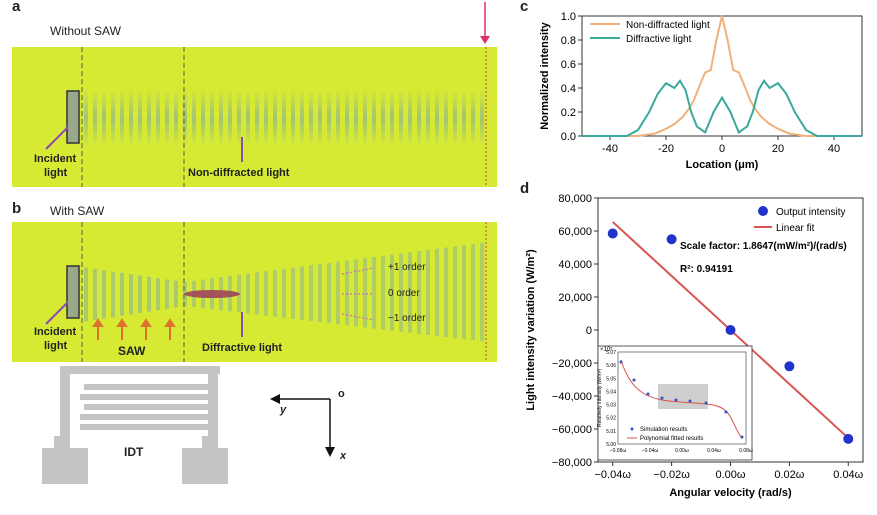  What do you see at coordinates (407, 318) in the screenshot?
I see `order-label-minus1: −1 order` at bounding box center [407, 318].